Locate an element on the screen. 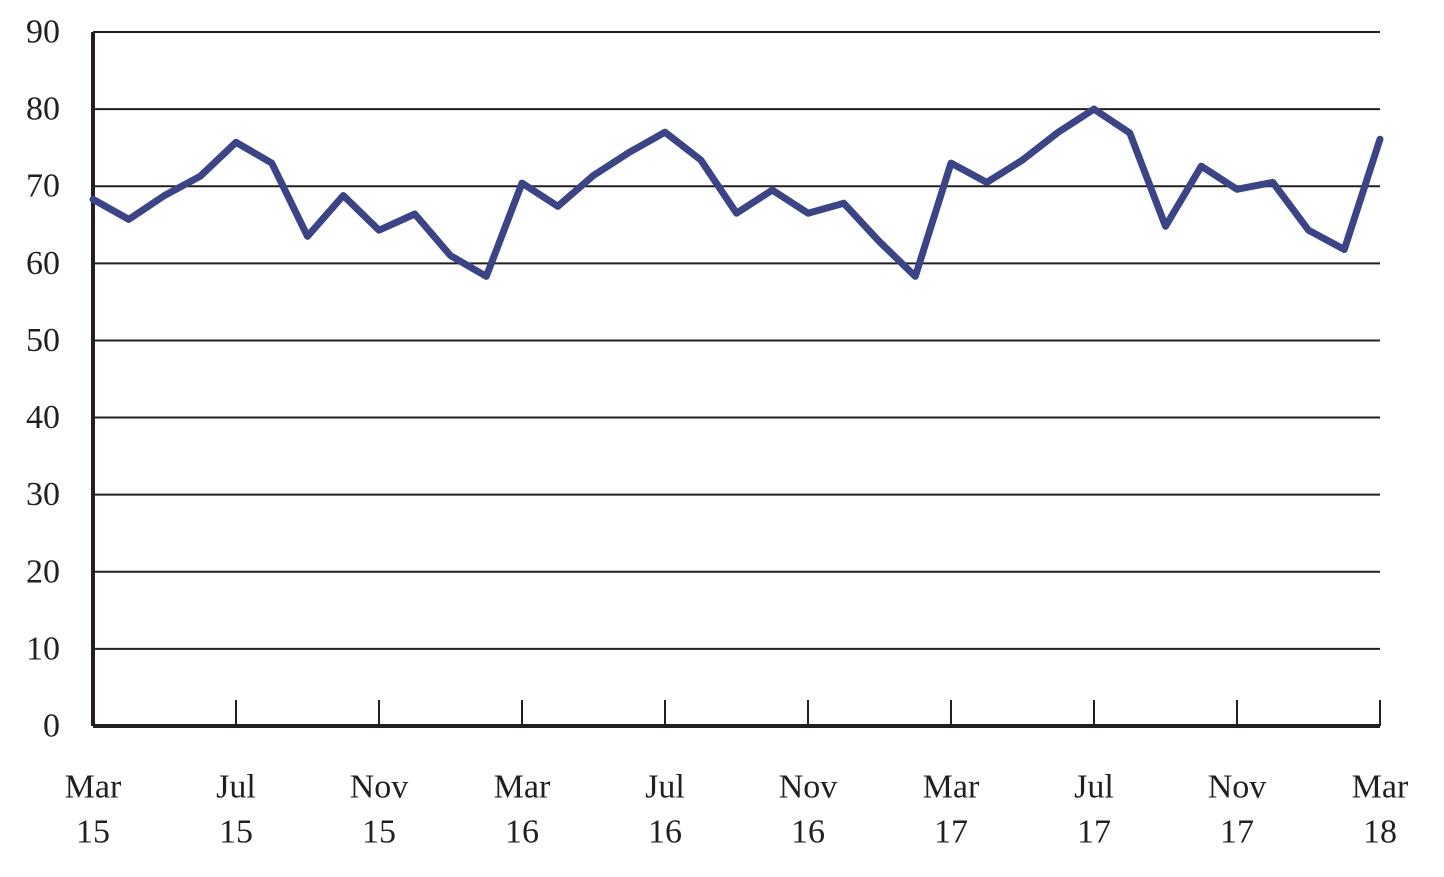  y-axis-tick-labels: 0 10 20 30 40 50 60 70 80 90 is located at coordinates (43, 379).